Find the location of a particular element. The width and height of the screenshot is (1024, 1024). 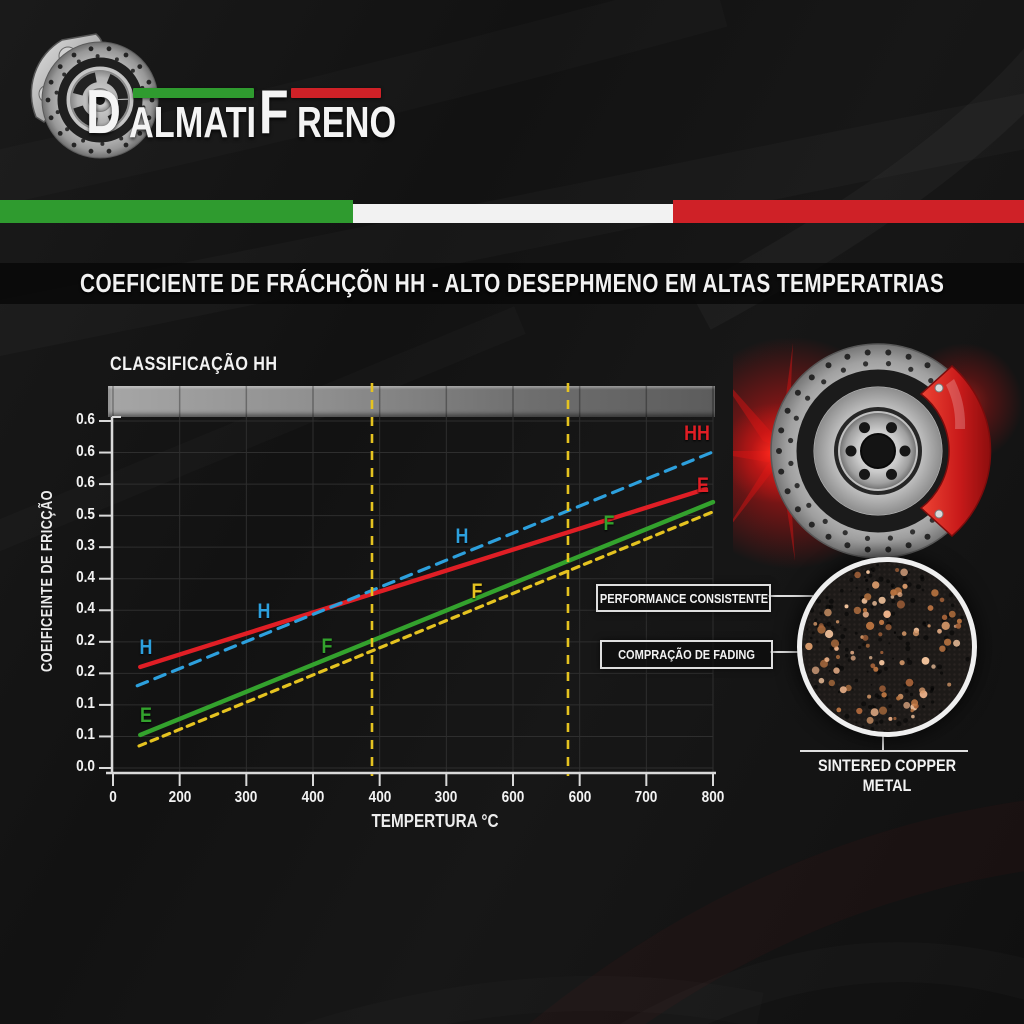

series-line-F is located at coordinates (425, 629).